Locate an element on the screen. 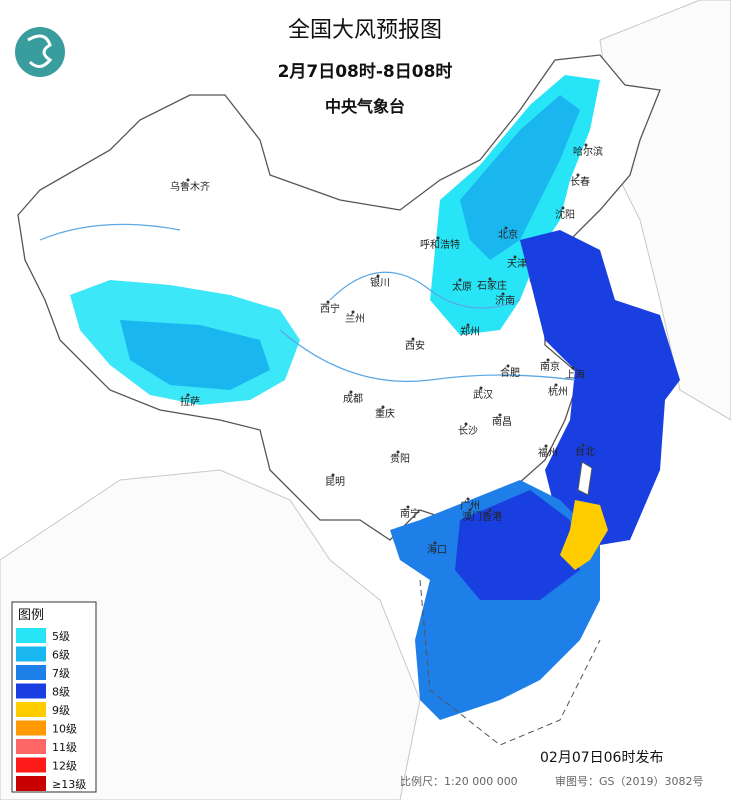 The width and height of the screenshot is (731, 804). city-label: 台北 is located at coordinates (585, 451).